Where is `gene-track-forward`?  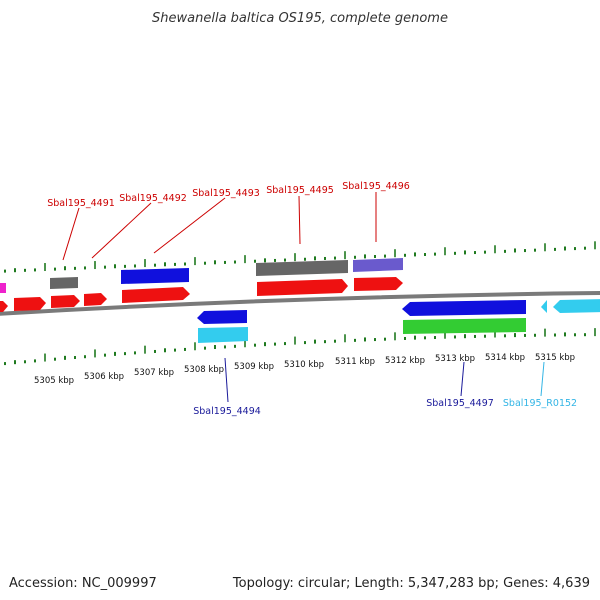 gene-track-forward is located at coordinates (201, 294).